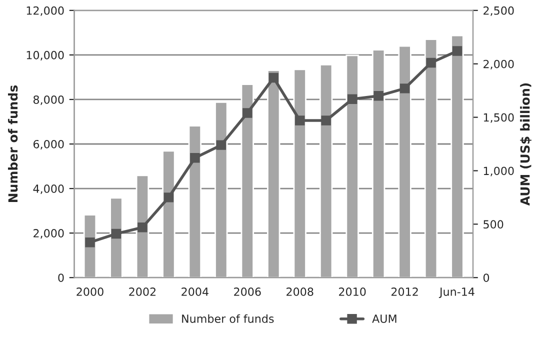 The image size is (550, 347). Describe the element at coordinates (45, 55) in the screenshot. I see `y-tick-label: 10,000` at that location.